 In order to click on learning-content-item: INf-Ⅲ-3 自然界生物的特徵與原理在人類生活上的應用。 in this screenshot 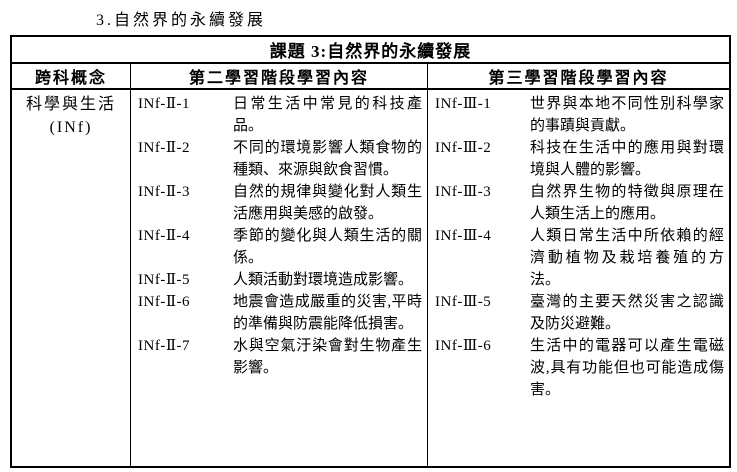, I will do `click(580, 203)`.